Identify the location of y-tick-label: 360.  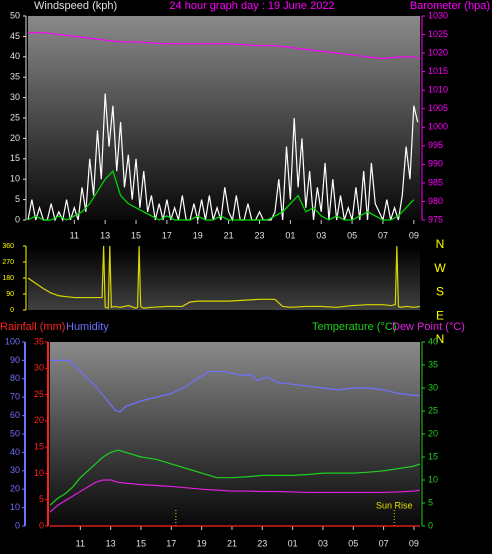
(8, 246).